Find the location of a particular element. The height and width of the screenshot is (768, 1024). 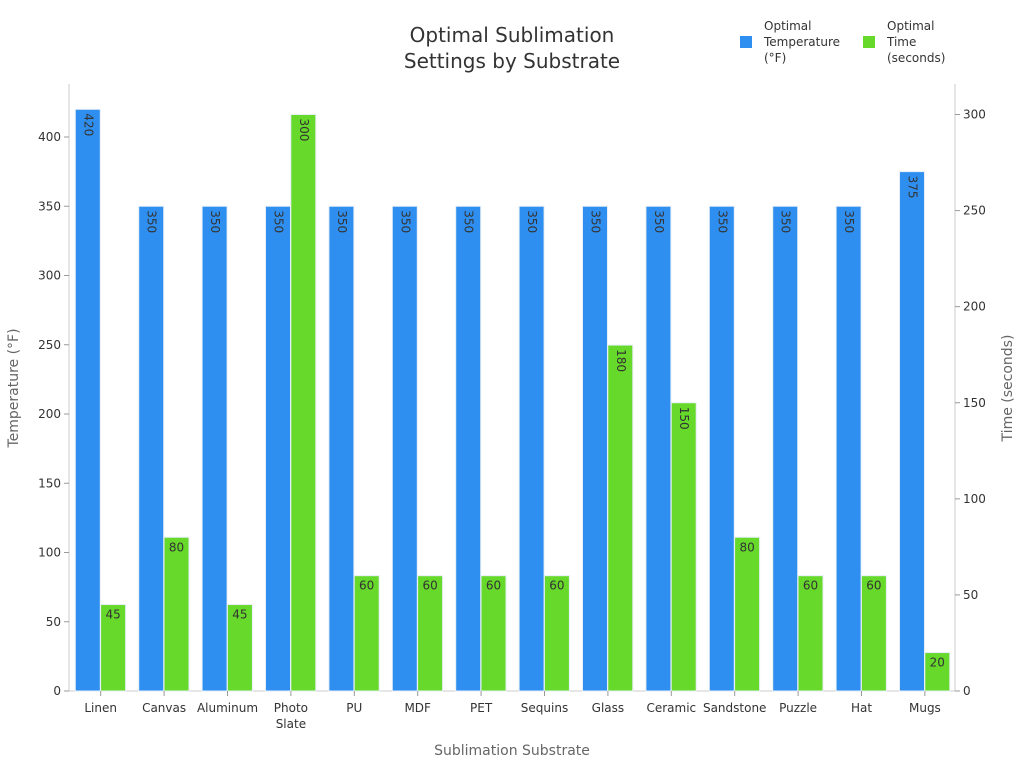

chart-title-line-2: Settings by Substrate is located at coordinates (512, 61).